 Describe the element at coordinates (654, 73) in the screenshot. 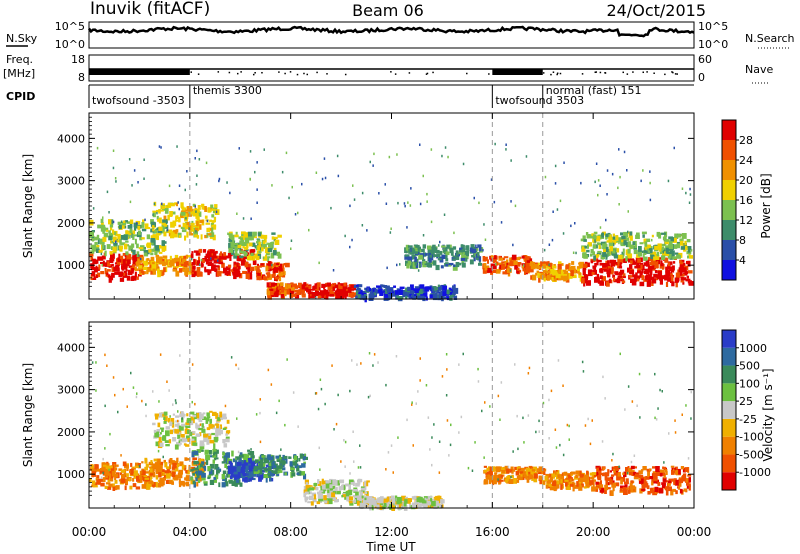

I see `nave-dot` at that location.